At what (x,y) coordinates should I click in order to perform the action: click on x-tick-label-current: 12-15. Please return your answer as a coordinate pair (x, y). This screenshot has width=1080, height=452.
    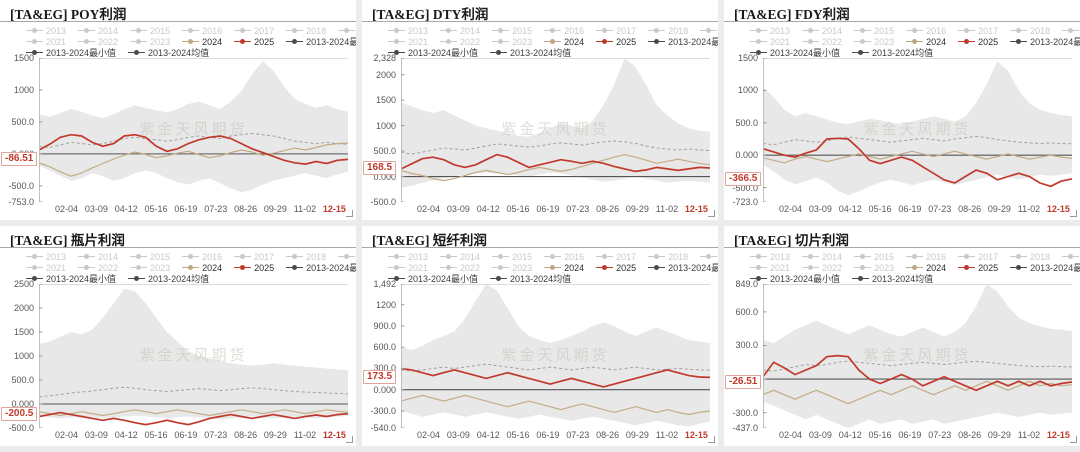
    Looking at the image, I should click on (1058, 435).